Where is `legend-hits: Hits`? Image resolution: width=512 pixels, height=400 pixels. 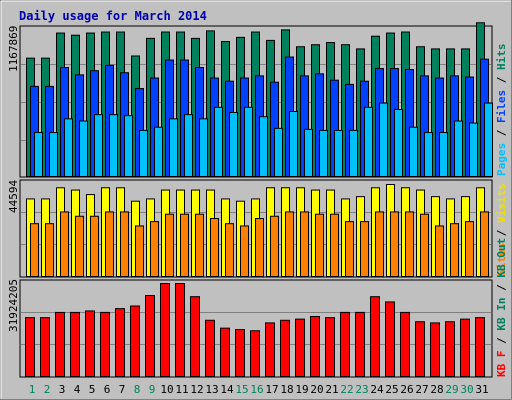
legend-hits: Hits is located at coordinates (501, 57).